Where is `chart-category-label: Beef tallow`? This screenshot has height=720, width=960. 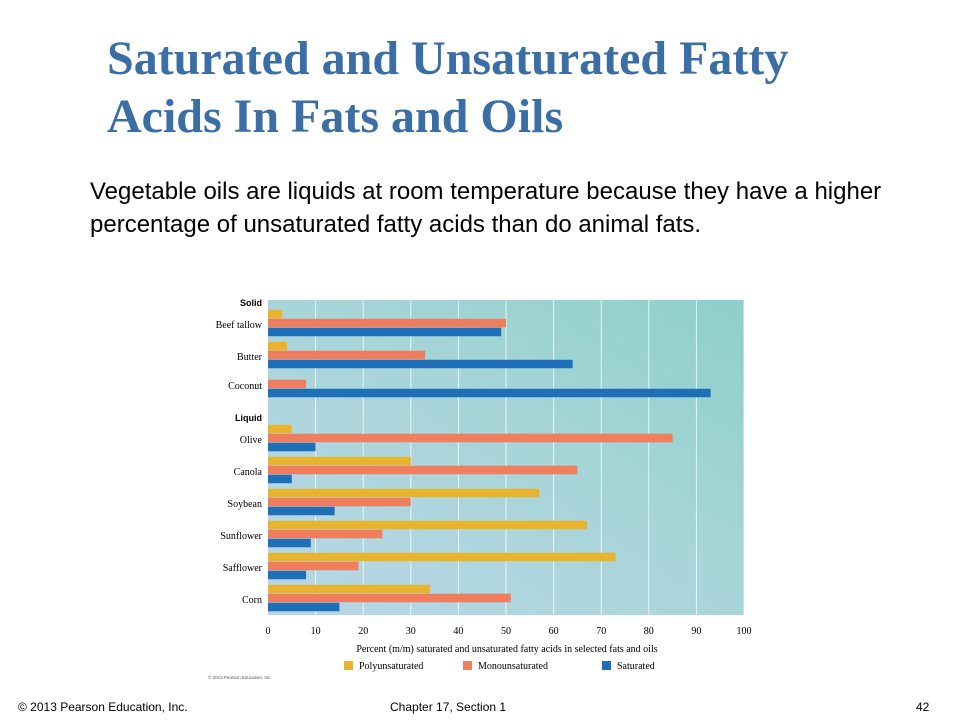 chart-category-label: Beef tallow is located at coordinates (239, 325).